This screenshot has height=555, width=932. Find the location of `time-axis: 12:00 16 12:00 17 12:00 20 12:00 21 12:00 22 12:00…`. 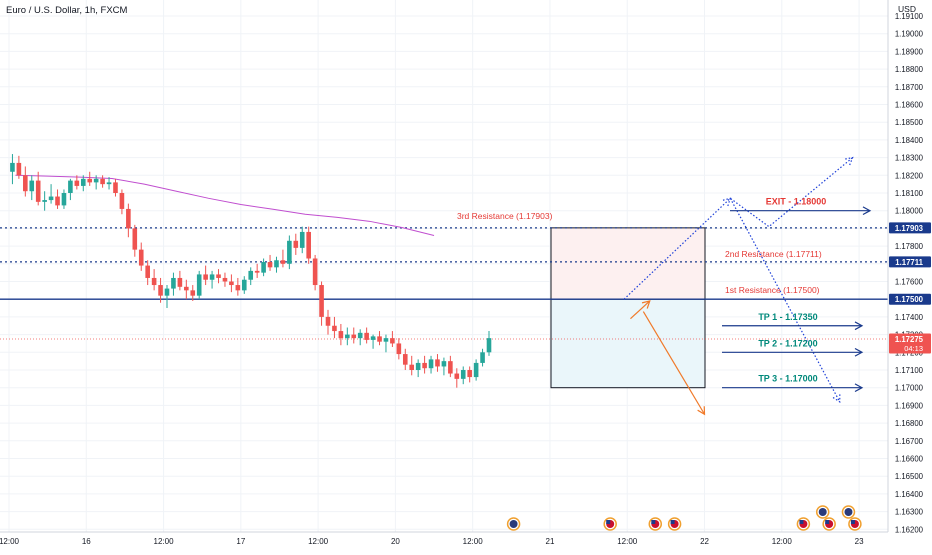

time-axis: 12:00 16 12:00 17 12:00 20 12:00 21 12:00 22 12:00… is located at coordinates (432, 541).